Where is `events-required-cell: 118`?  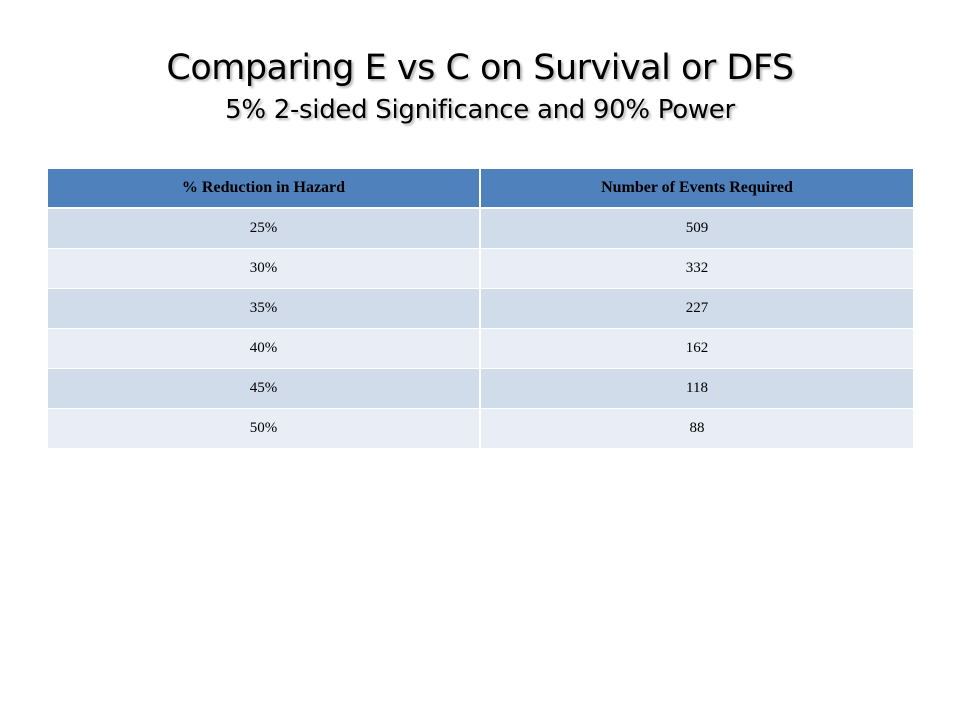
events-required-cell: 118 is located at coordinates (695, 388).